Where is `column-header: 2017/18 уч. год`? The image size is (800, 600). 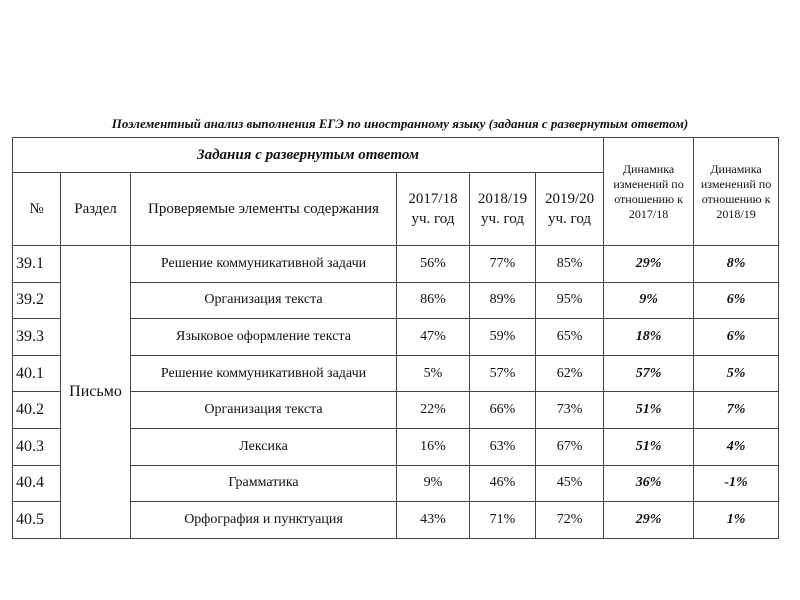
column-header: 2017/18 уч. год is located at coordinates (433, 209).